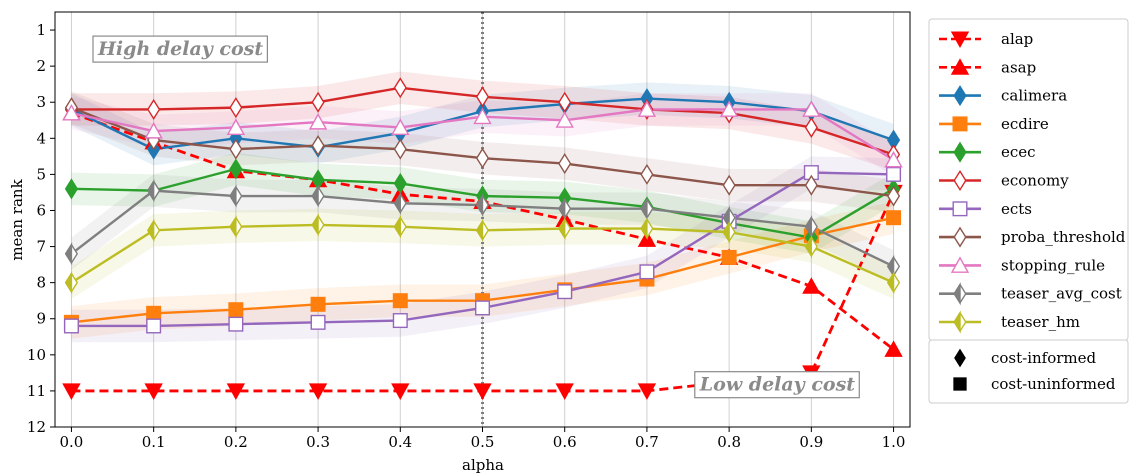 The height and width of the screenshot is (474, 1132). Describe the element at coordinates (41, 247) in the screenshot. I see `y-tick-label: 7` at that location.